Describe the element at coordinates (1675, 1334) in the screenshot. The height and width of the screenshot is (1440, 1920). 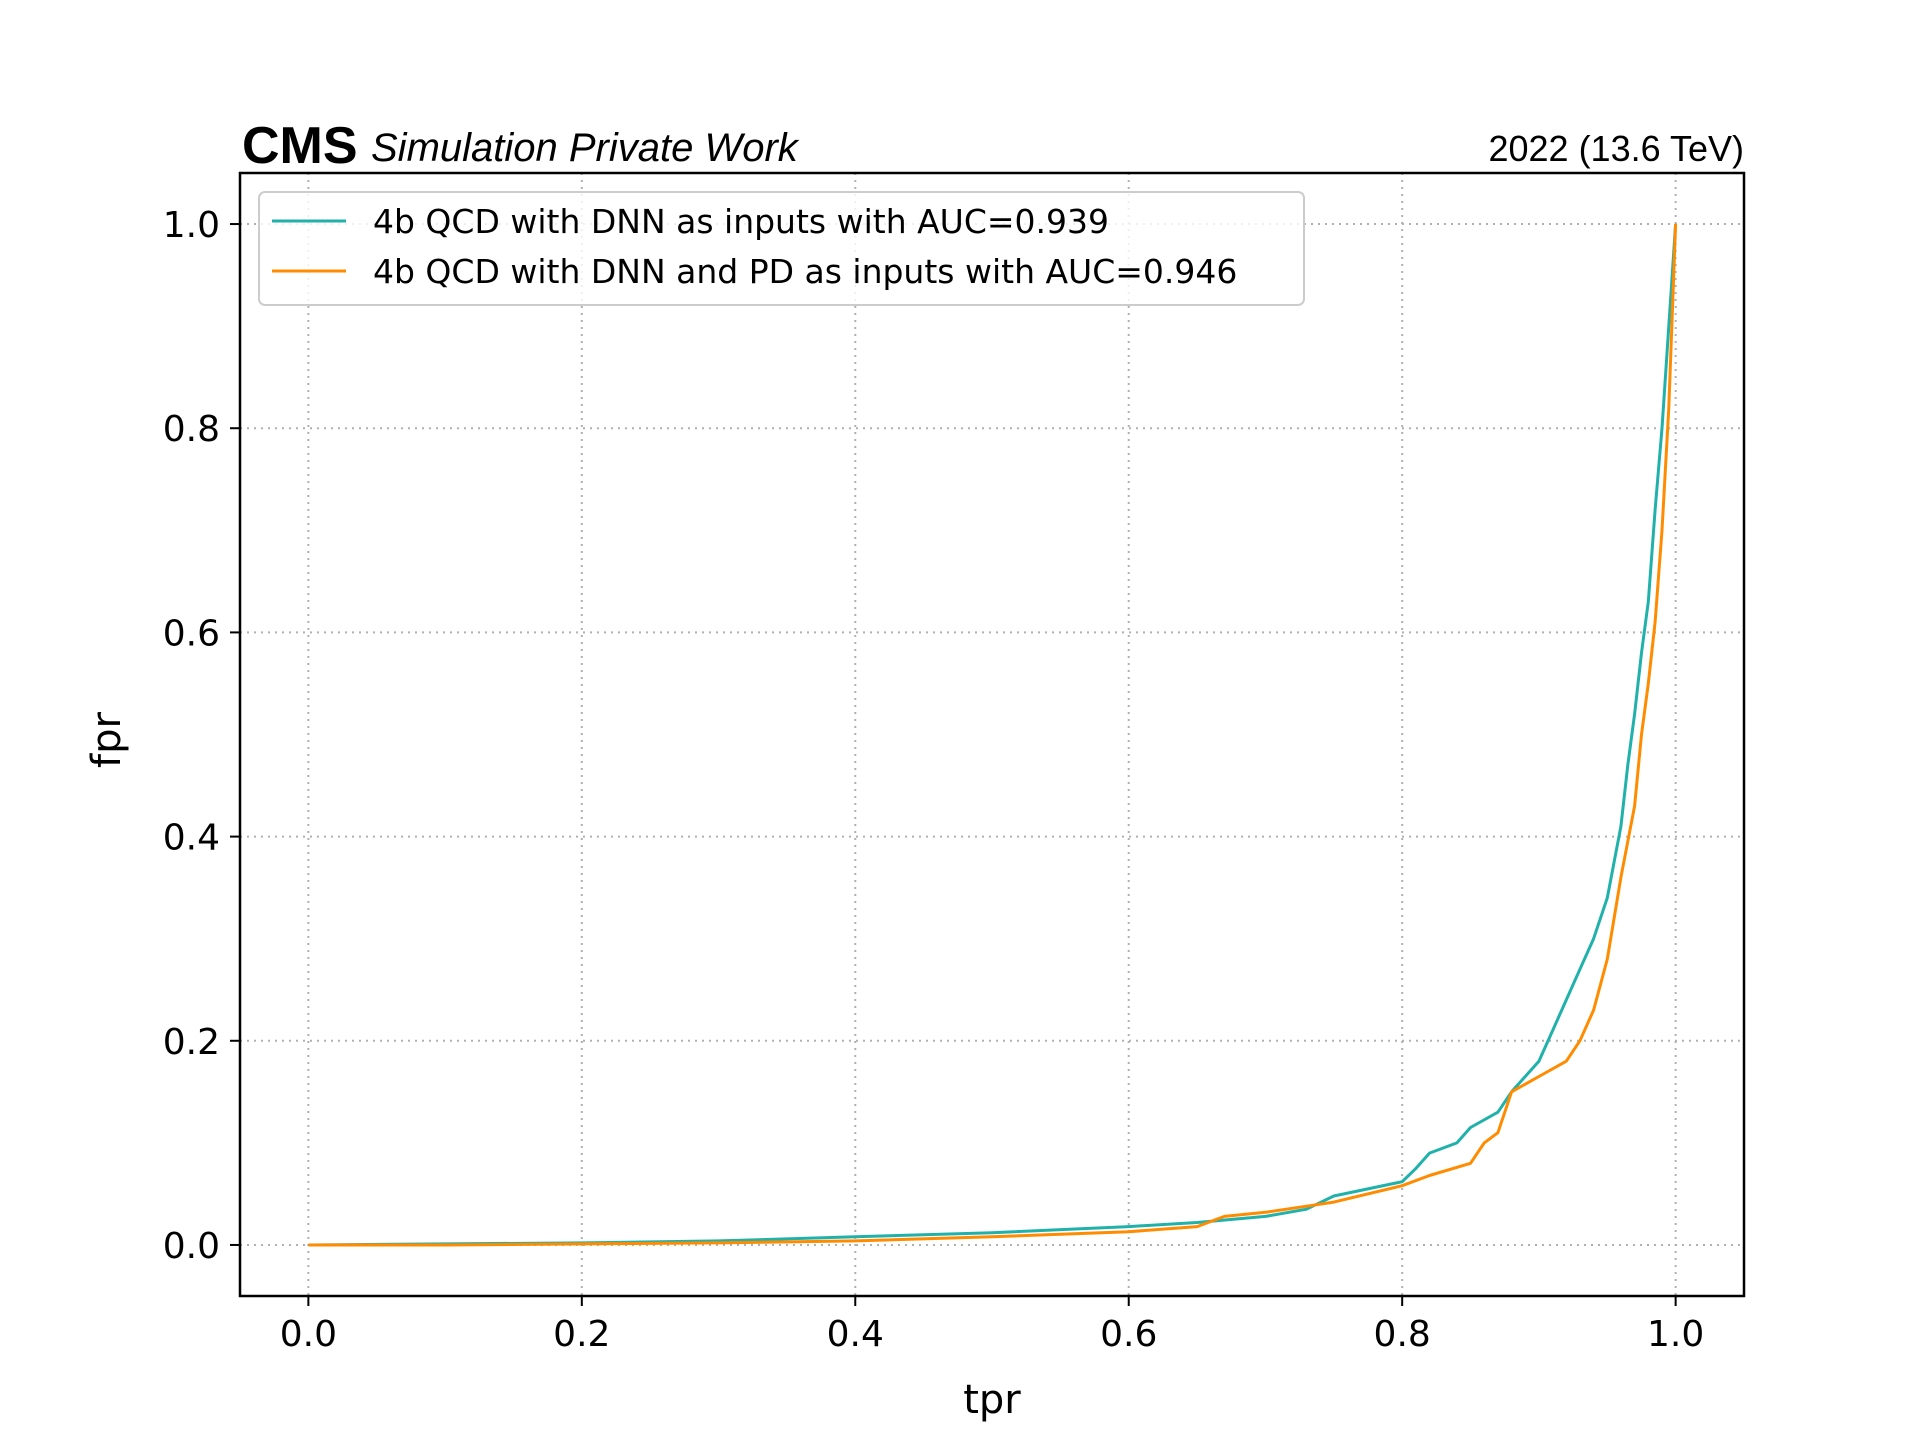
I see `x-tick-label: 1.0` at that location.